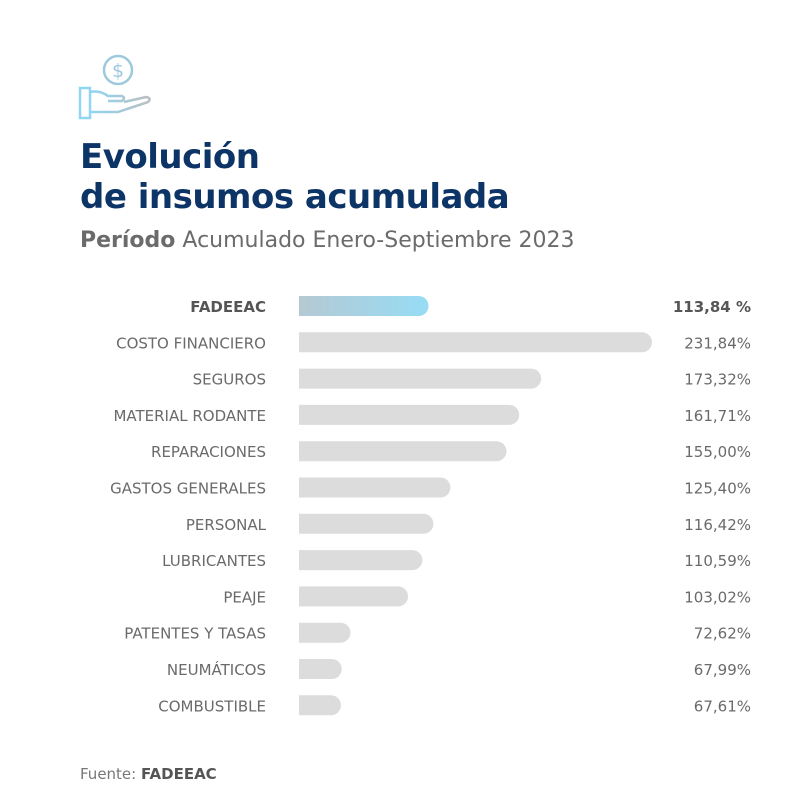  Describe the element at coordinates (722, 670) in the screenshot. I see `value-label: 67,99%` at that location.